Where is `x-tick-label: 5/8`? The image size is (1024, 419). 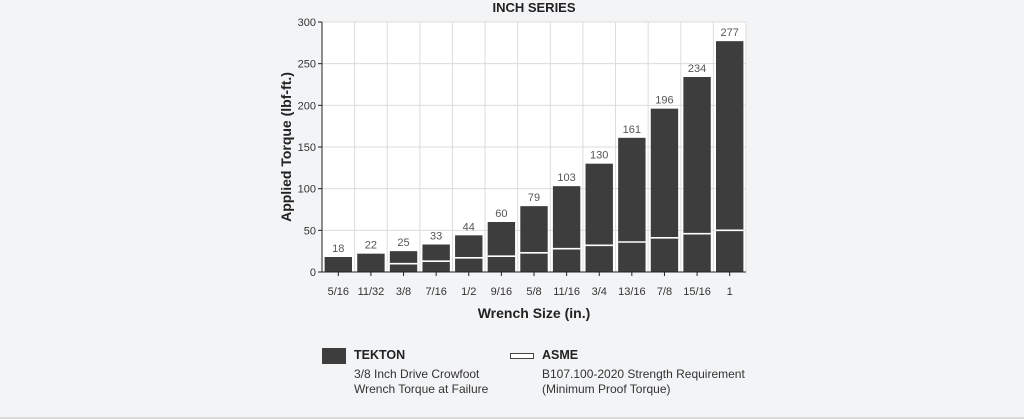 x-tick-label: 5/8 is located at coordinates (533, 292).